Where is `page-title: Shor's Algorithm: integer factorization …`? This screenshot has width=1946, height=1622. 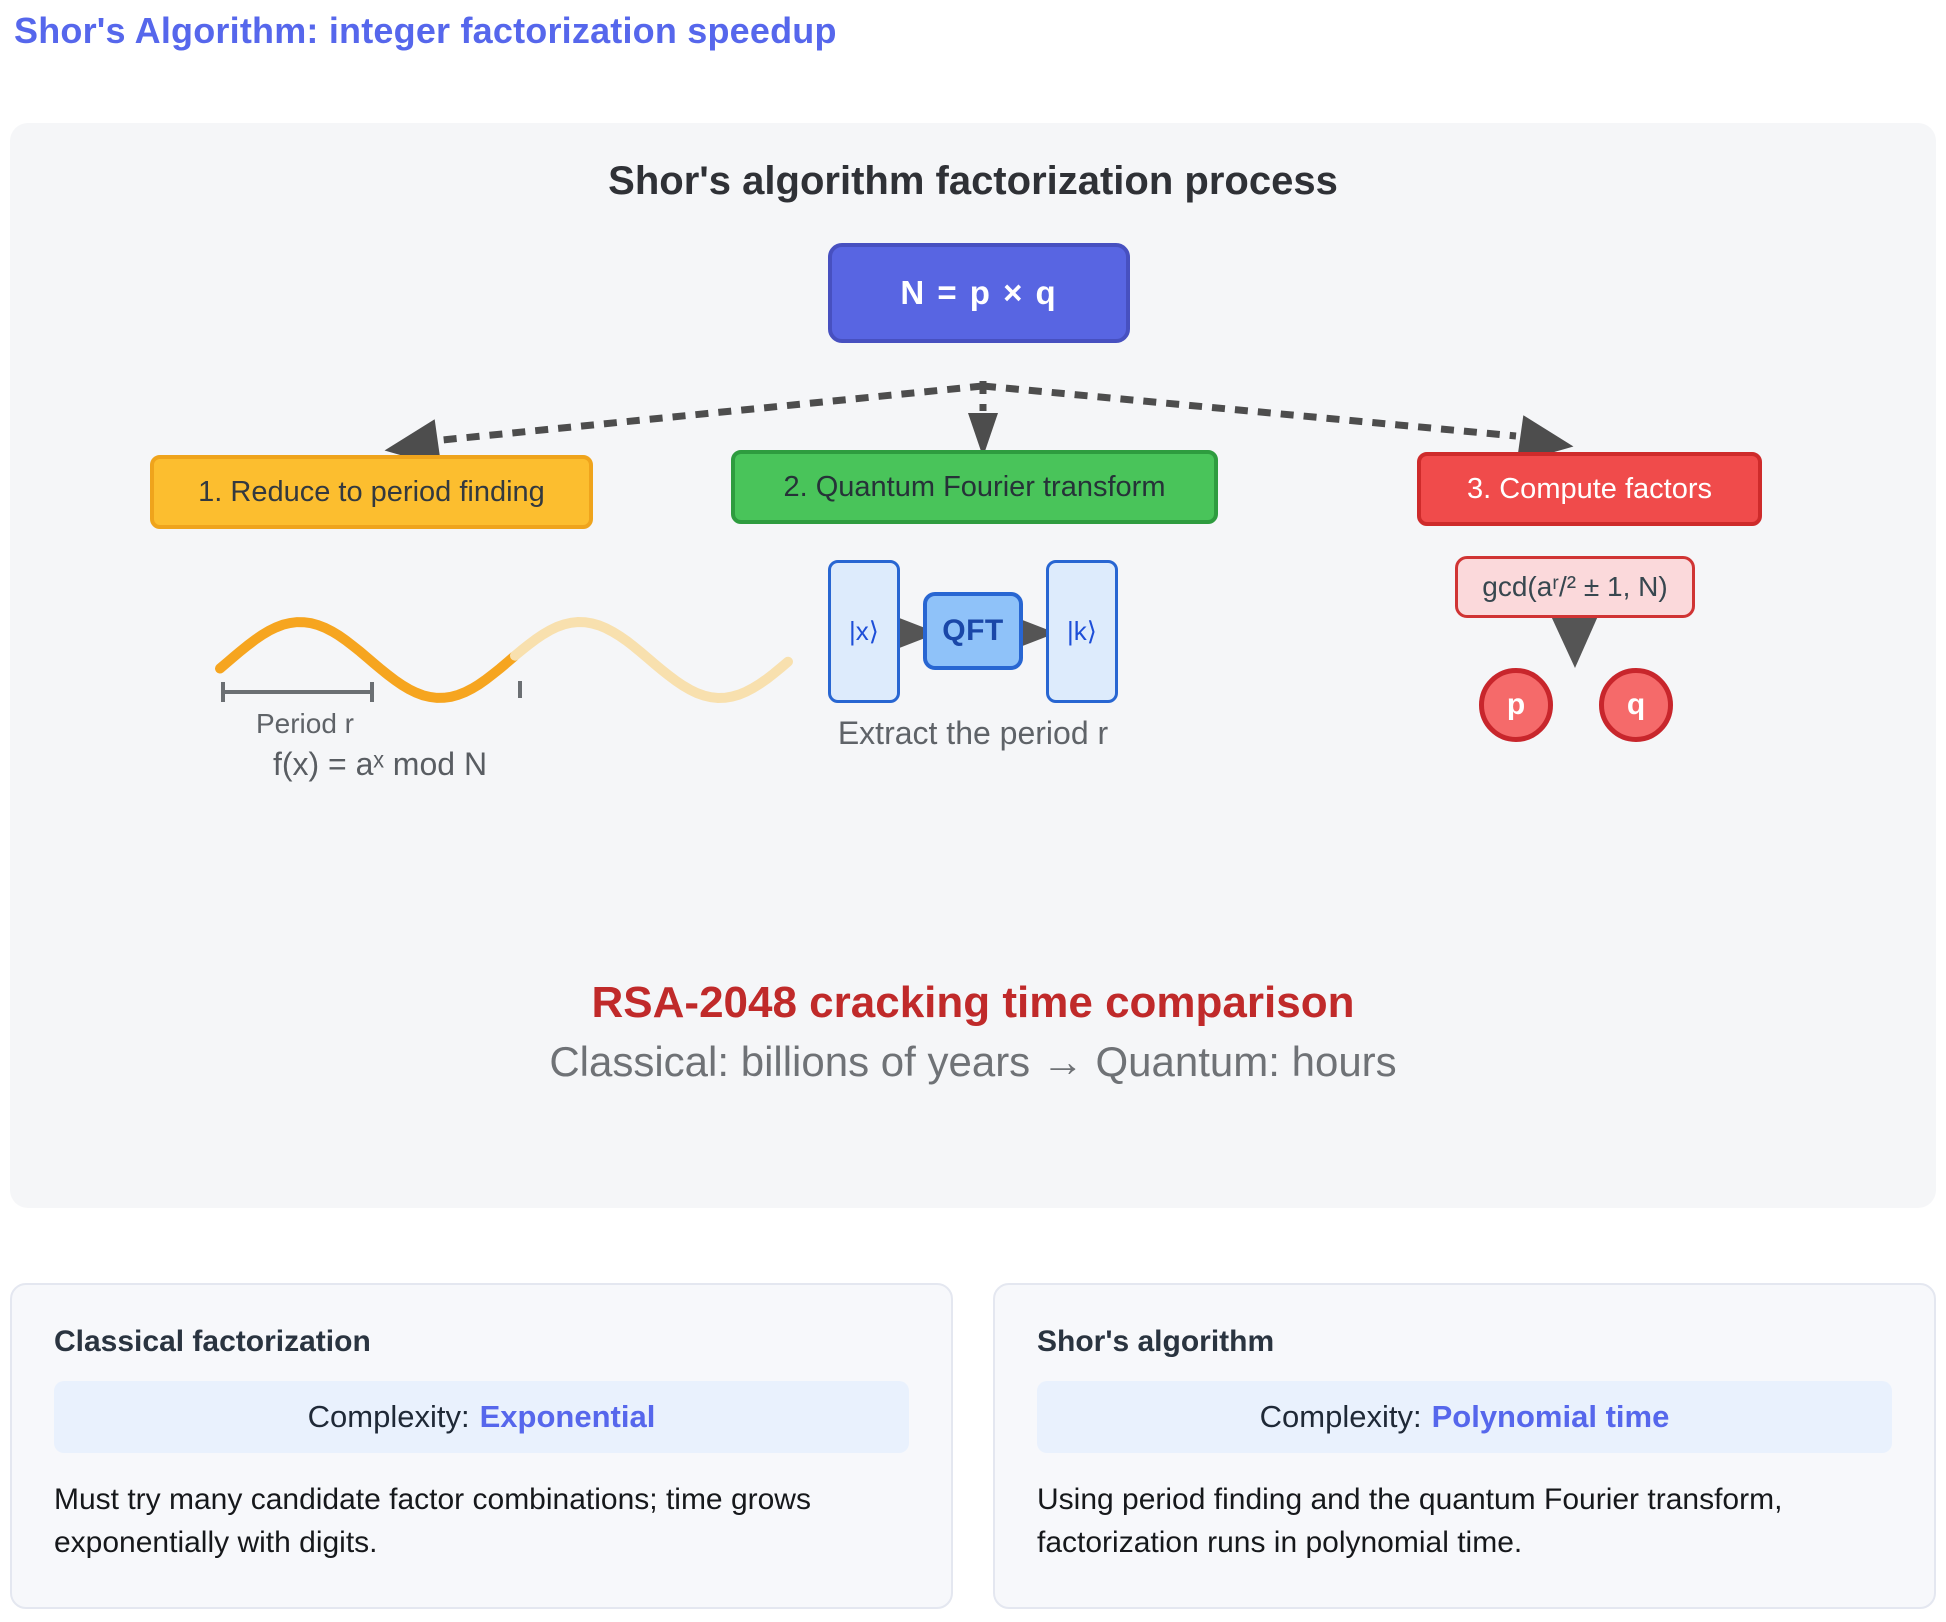 page-title: Shor's Algorithm: integer factorization … is located at coordinates (425, 30).